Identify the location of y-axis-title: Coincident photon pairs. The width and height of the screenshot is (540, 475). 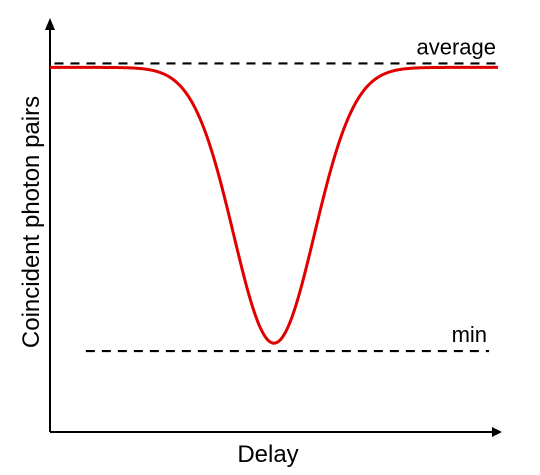
(31, 222).